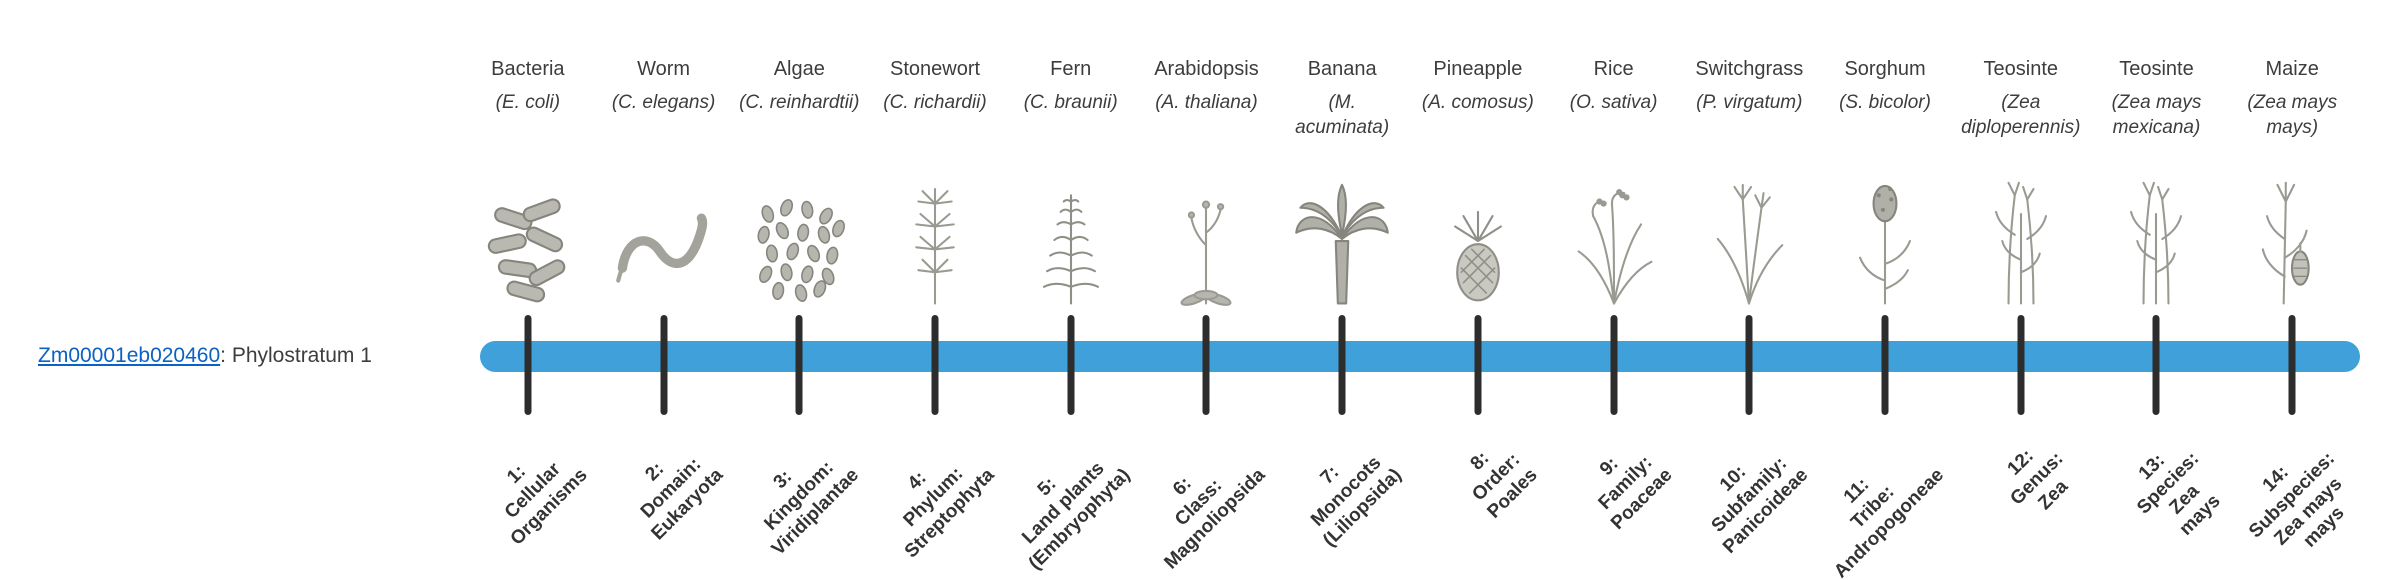 The image size is (2400, 580). Describe the element at coordinates (1206, 69) in the screenshot. I see `organism-common-name: Arabidopsis` at that location.